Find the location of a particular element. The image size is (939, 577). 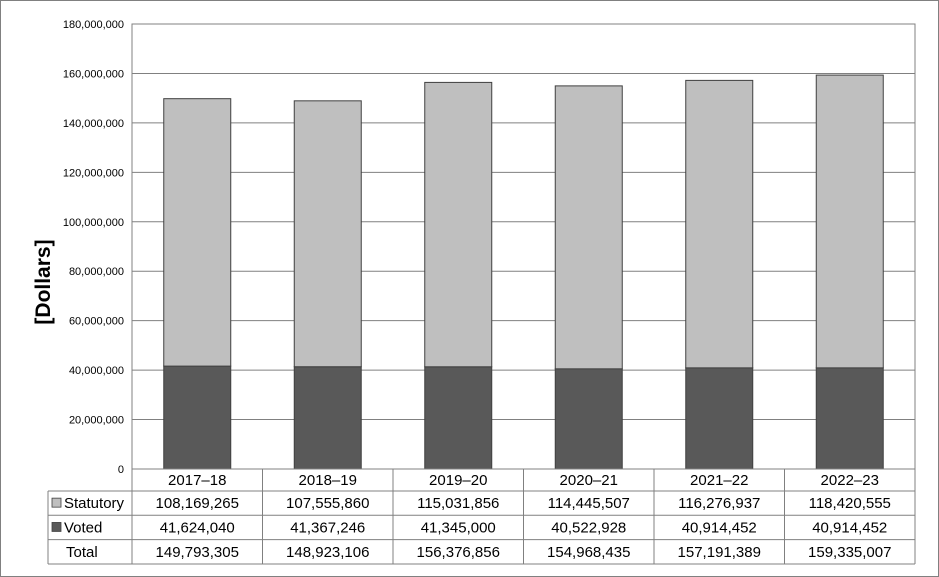

table-cell-statutory: 114,445,507 is located at coordinates (589, 503).